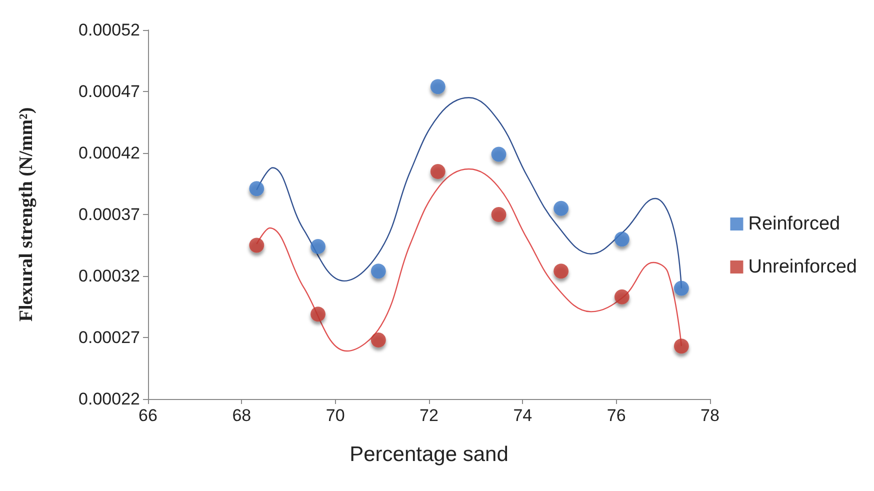 This screenshot has height=491, width=874. Describe the element at coordinates (109, 276) in the screenshot. I see `y-tick-label: 0.00032` at that location.